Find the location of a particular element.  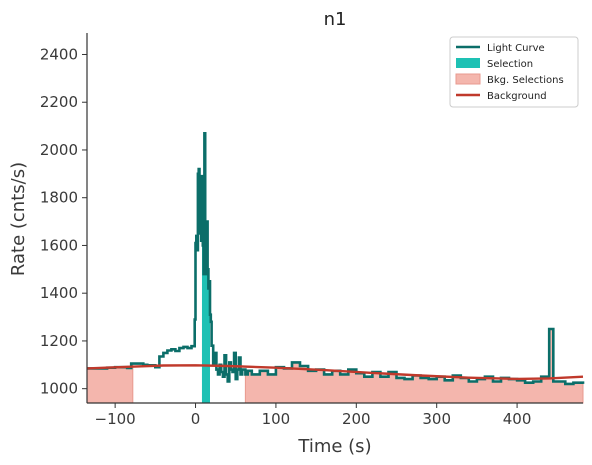

bkg-selection-area is located at coordinates (414, 366).